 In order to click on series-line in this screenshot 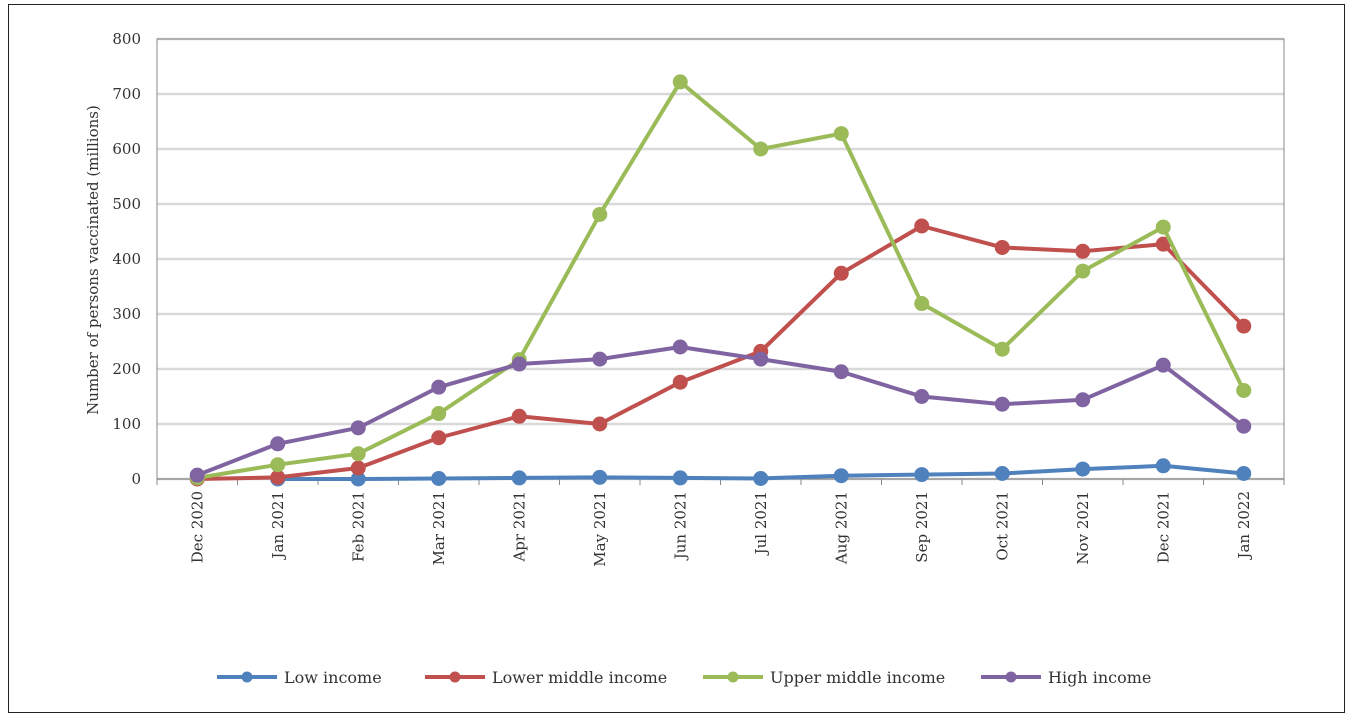, I will do `click(720, 411)`.